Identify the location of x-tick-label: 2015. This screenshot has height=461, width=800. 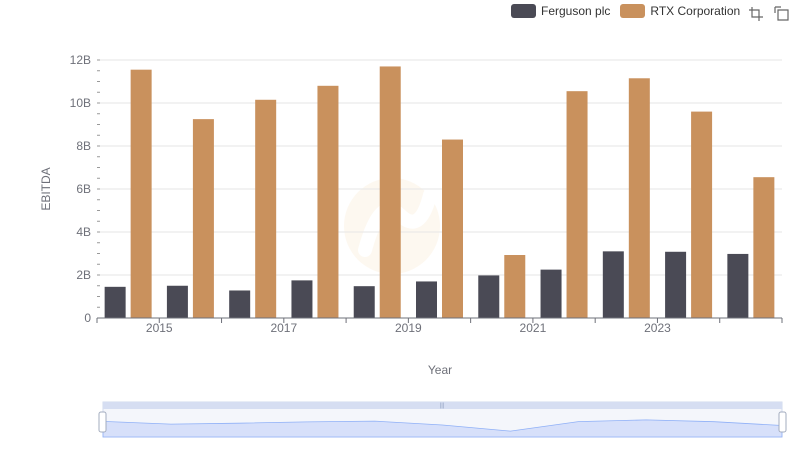
(159, 328).